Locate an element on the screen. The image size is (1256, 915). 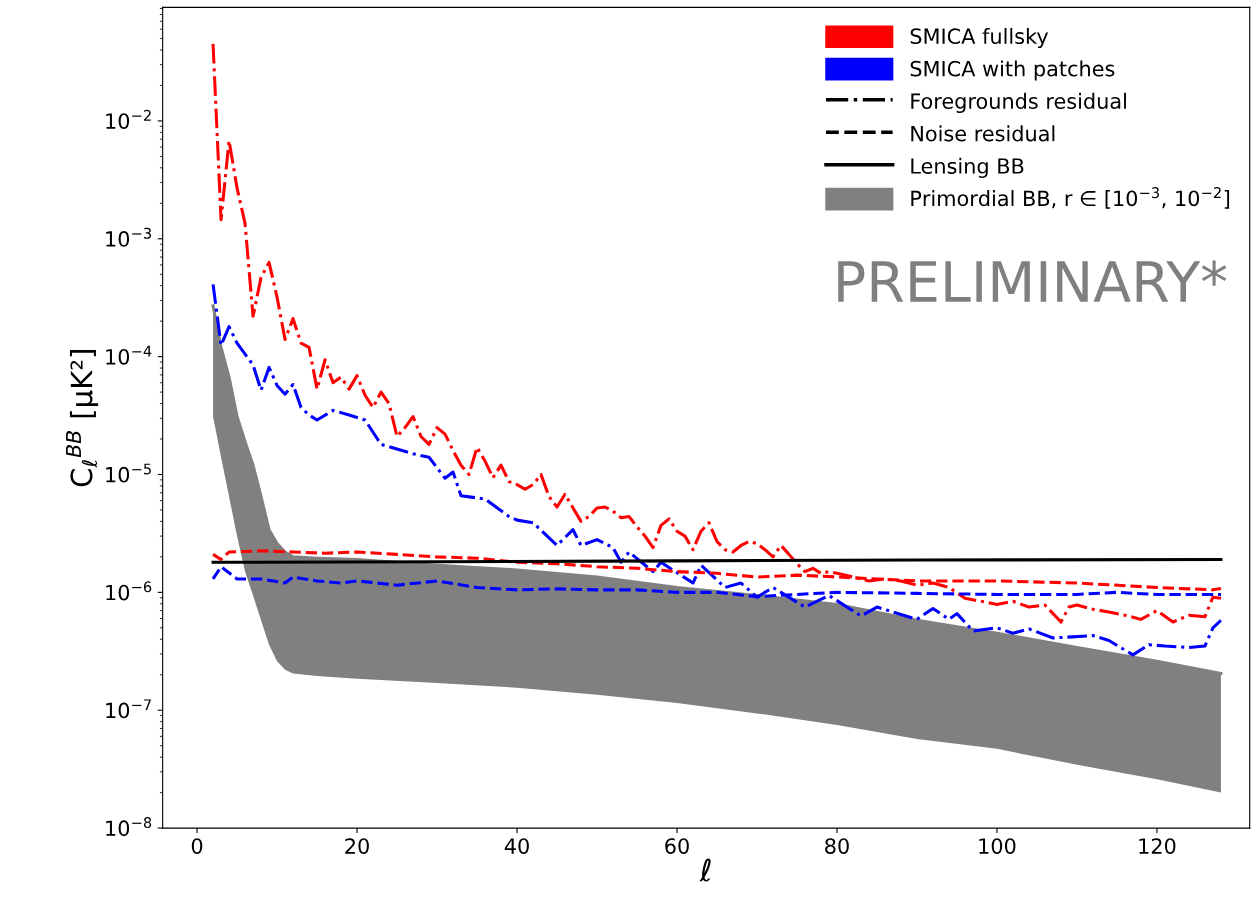
x-axis-title: ℓ is located at coordinates (705, 870).